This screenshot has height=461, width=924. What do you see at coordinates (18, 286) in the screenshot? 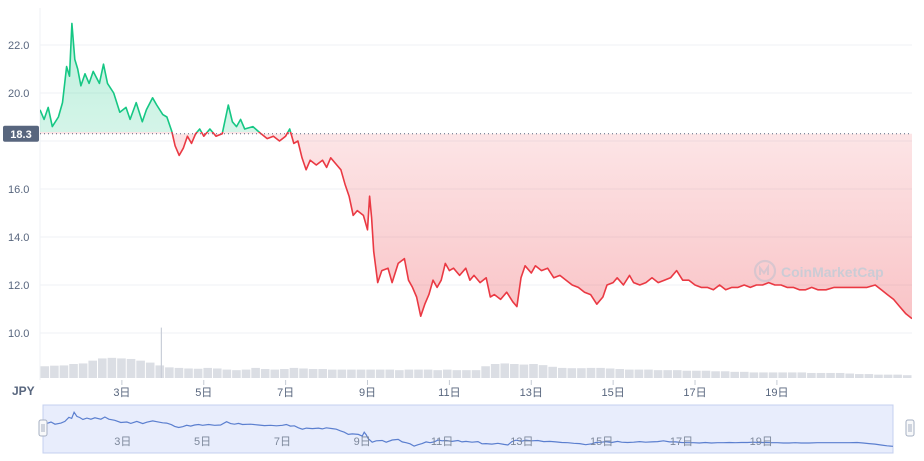
I see `y-tick-label: 12.0` at bounding box center [18, 286].